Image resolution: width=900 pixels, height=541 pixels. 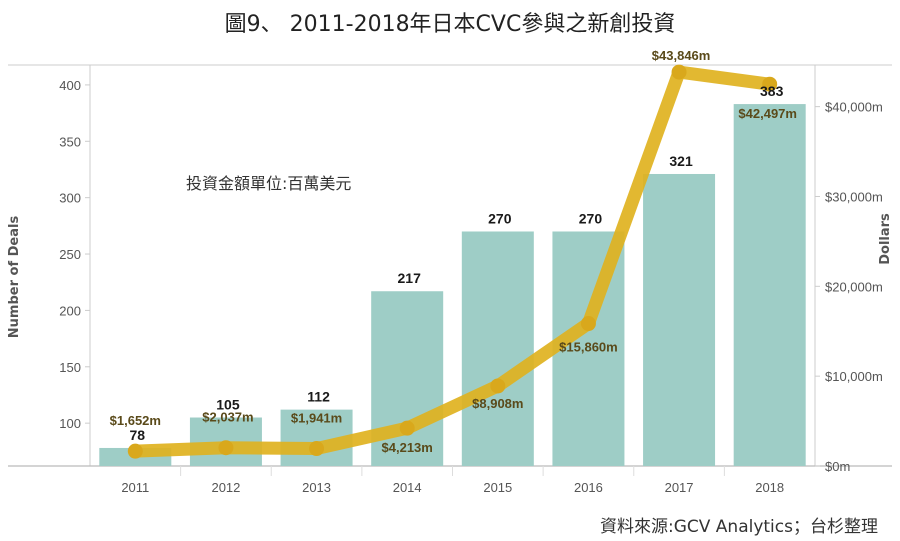 What do you see at coordinates (227, 417) in the screenshot?
I see `dollar-label-2012: $2,037m` at bounding box center [227, 417].